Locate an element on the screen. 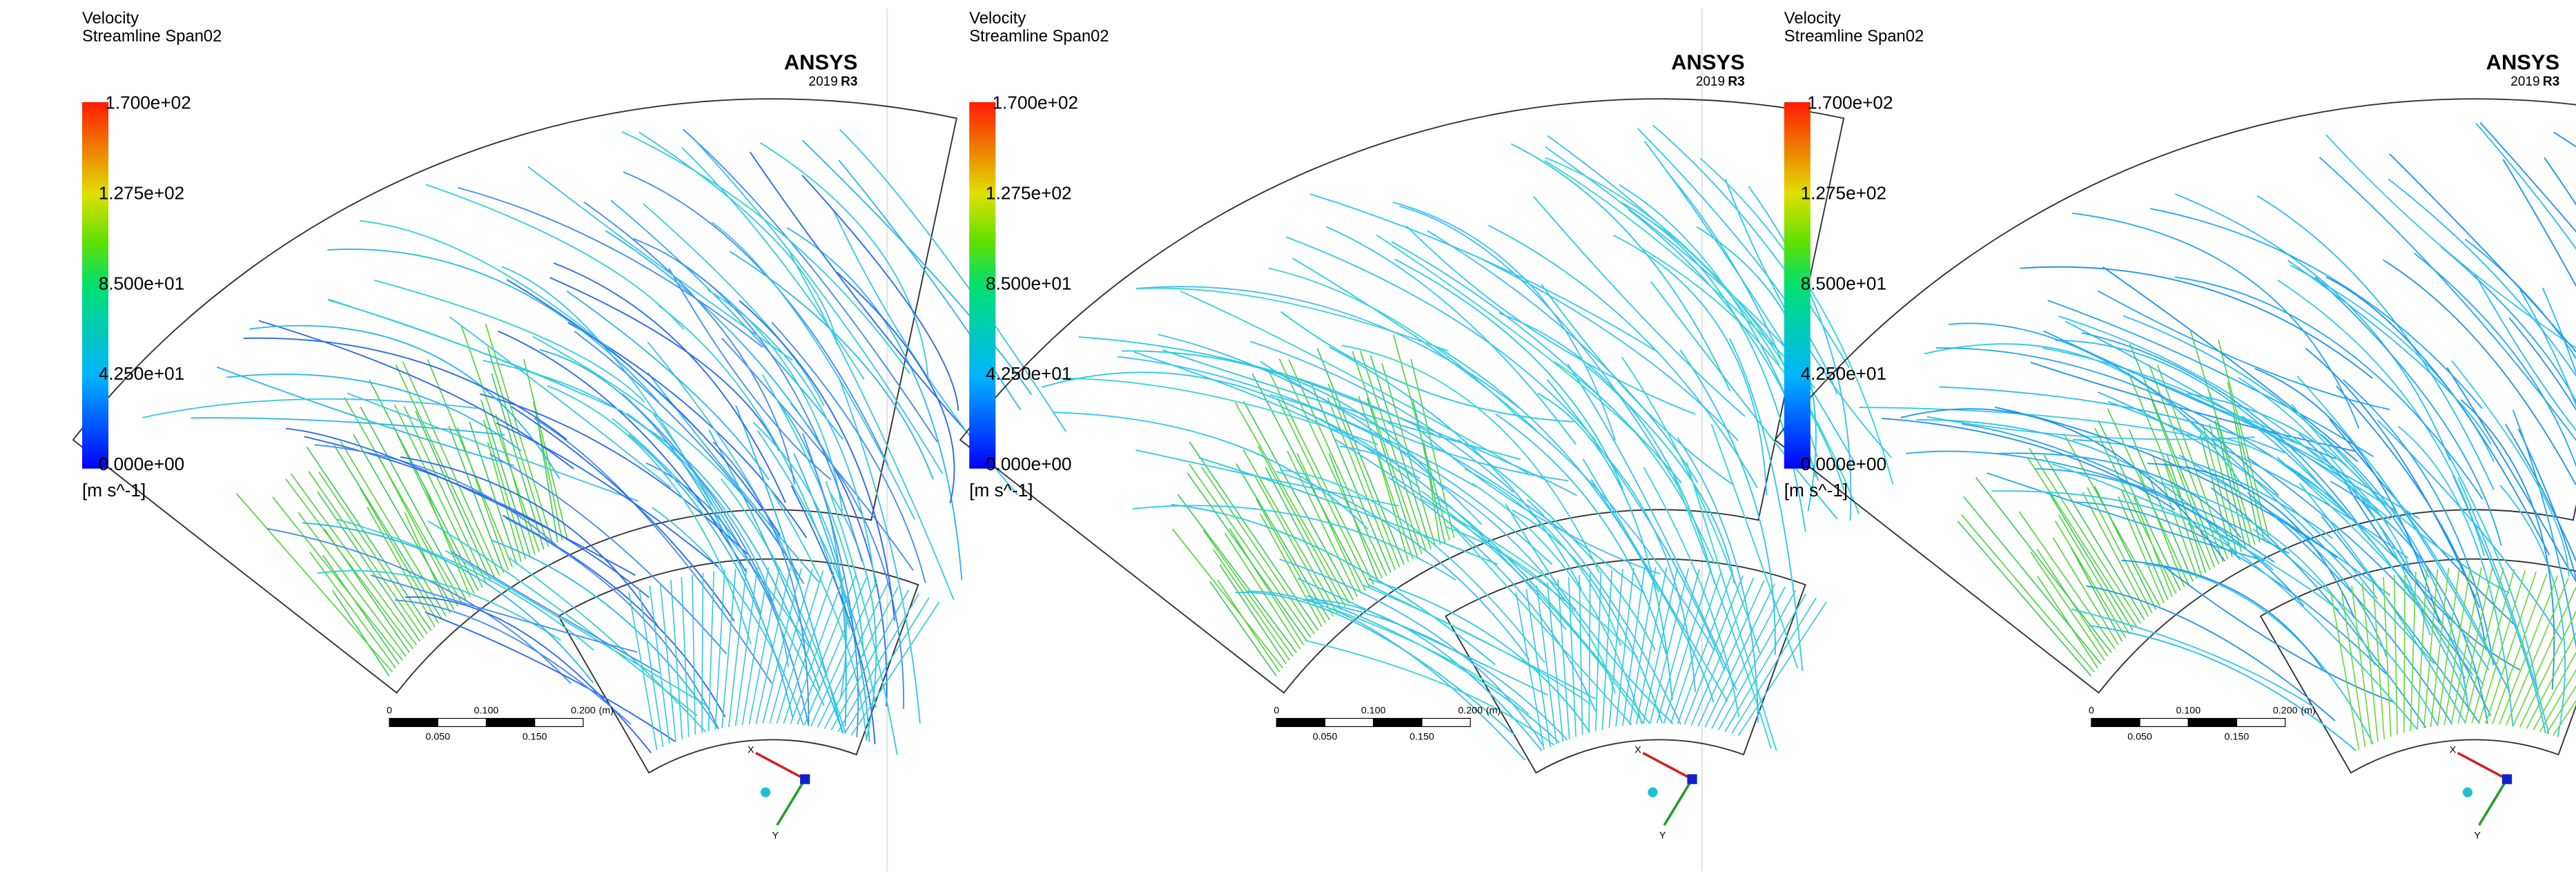 This screenshot has width=2576, height=883. scale-label: 0.100 is located at coordinates (2188, 710).